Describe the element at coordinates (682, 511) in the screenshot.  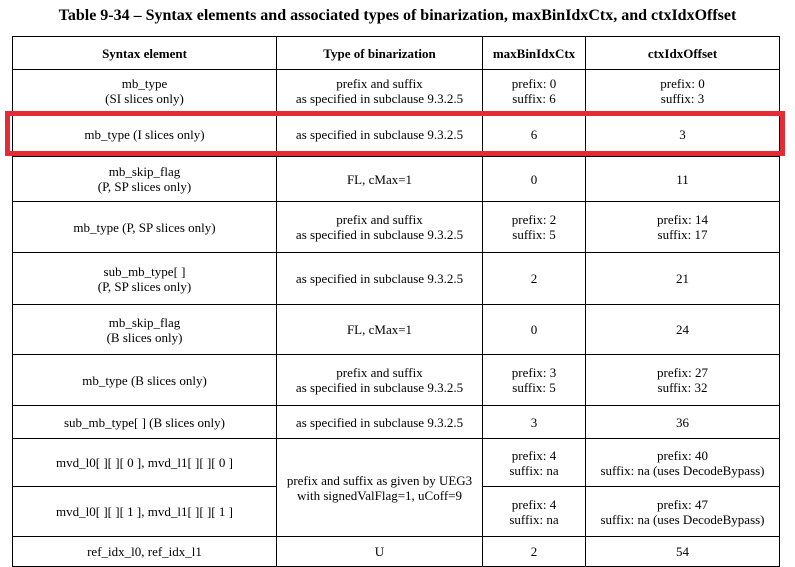
I see `cell-ctxidxoffset: prefix: 47 suffix: na (uses DecodeBypass)` at that location.